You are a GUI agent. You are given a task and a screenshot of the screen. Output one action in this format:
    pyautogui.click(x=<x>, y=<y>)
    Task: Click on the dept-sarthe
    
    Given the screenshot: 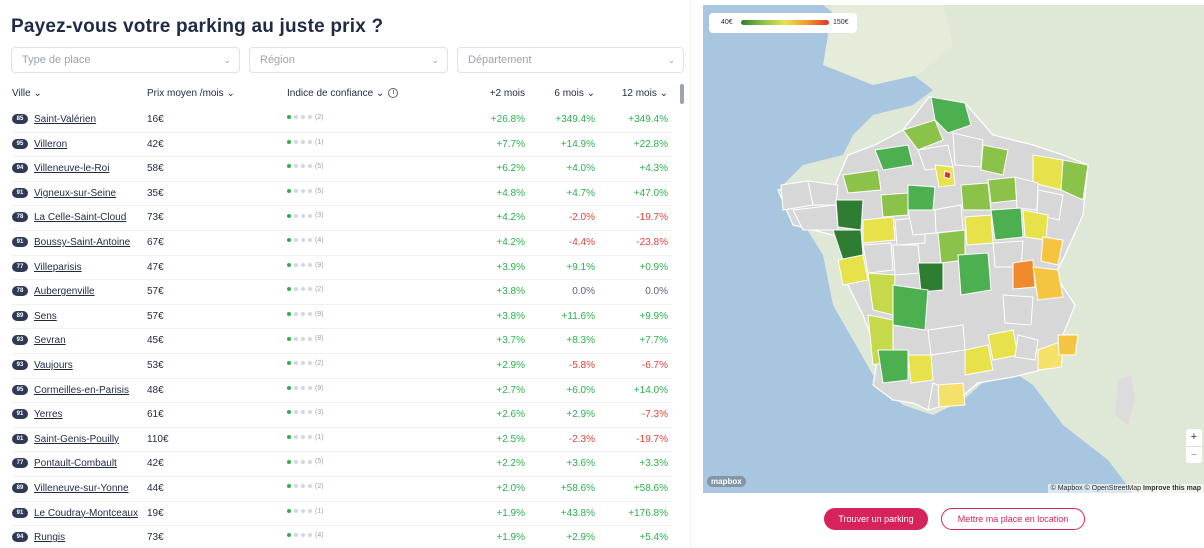 What is the action you would take?
    pyautogui.click(x=894, y=205)
    